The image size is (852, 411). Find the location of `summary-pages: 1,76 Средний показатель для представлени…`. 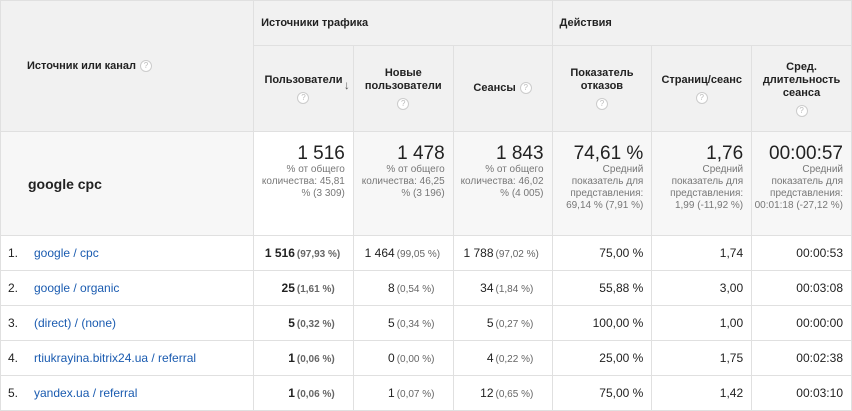

summary-pages: 1,76 Средний показатель для представлени… is located at coordinates (702, 183).